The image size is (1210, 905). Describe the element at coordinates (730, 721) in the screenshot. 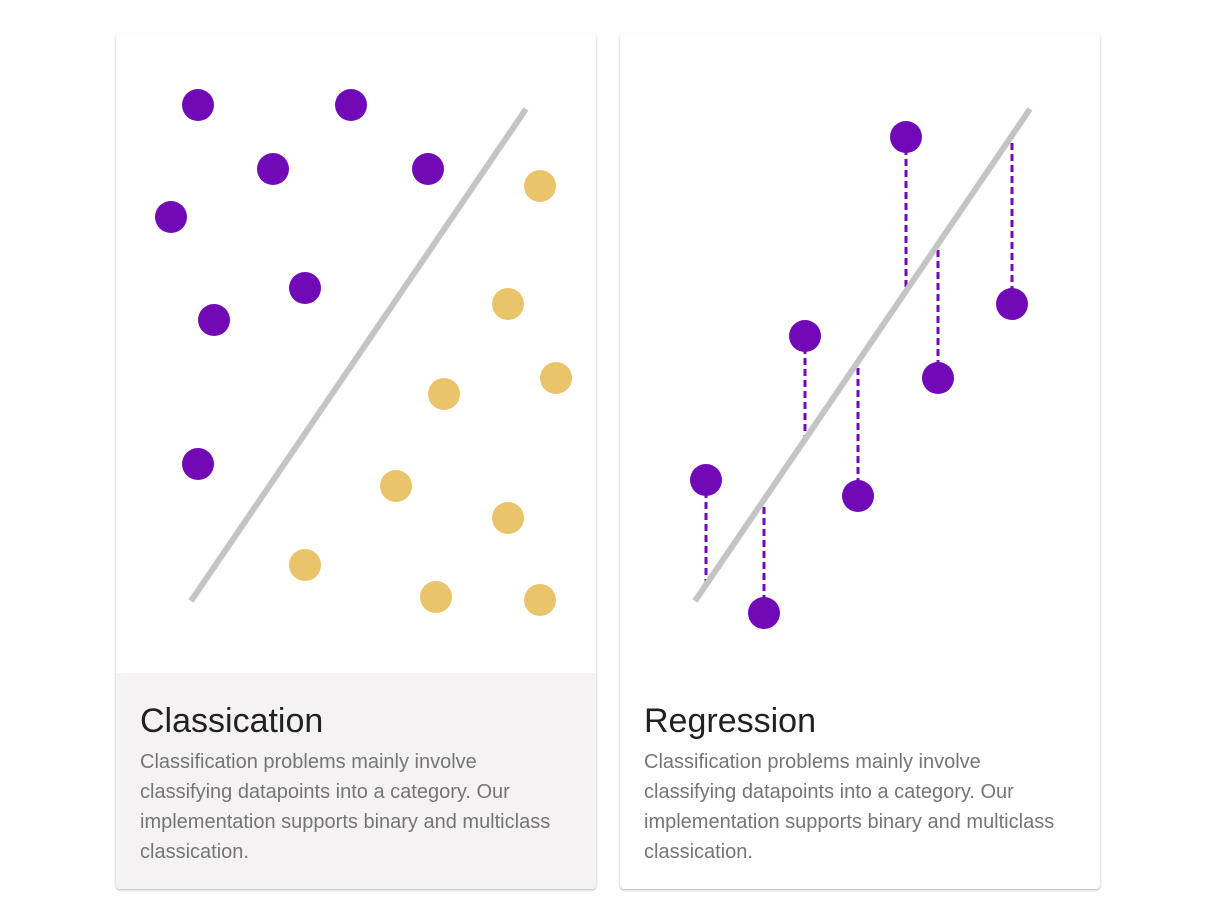

I see `regression-title: Regression` at that location.